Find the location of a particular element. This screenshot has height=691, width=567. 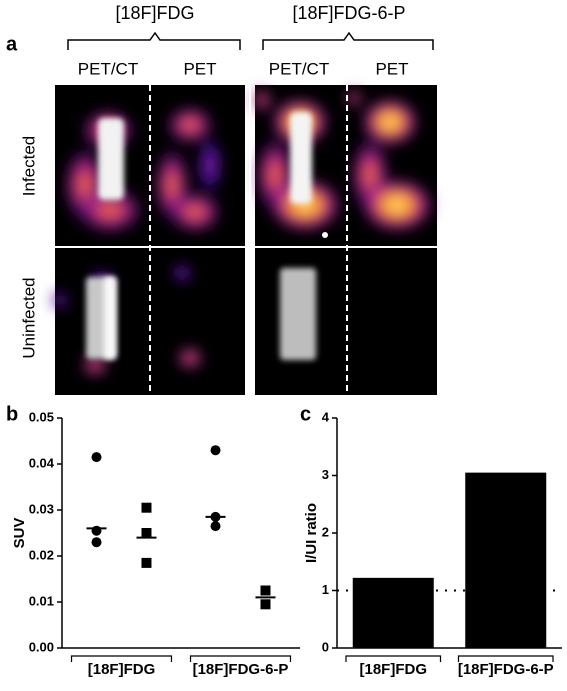

group-brackets is located at coordinates (250, 40).